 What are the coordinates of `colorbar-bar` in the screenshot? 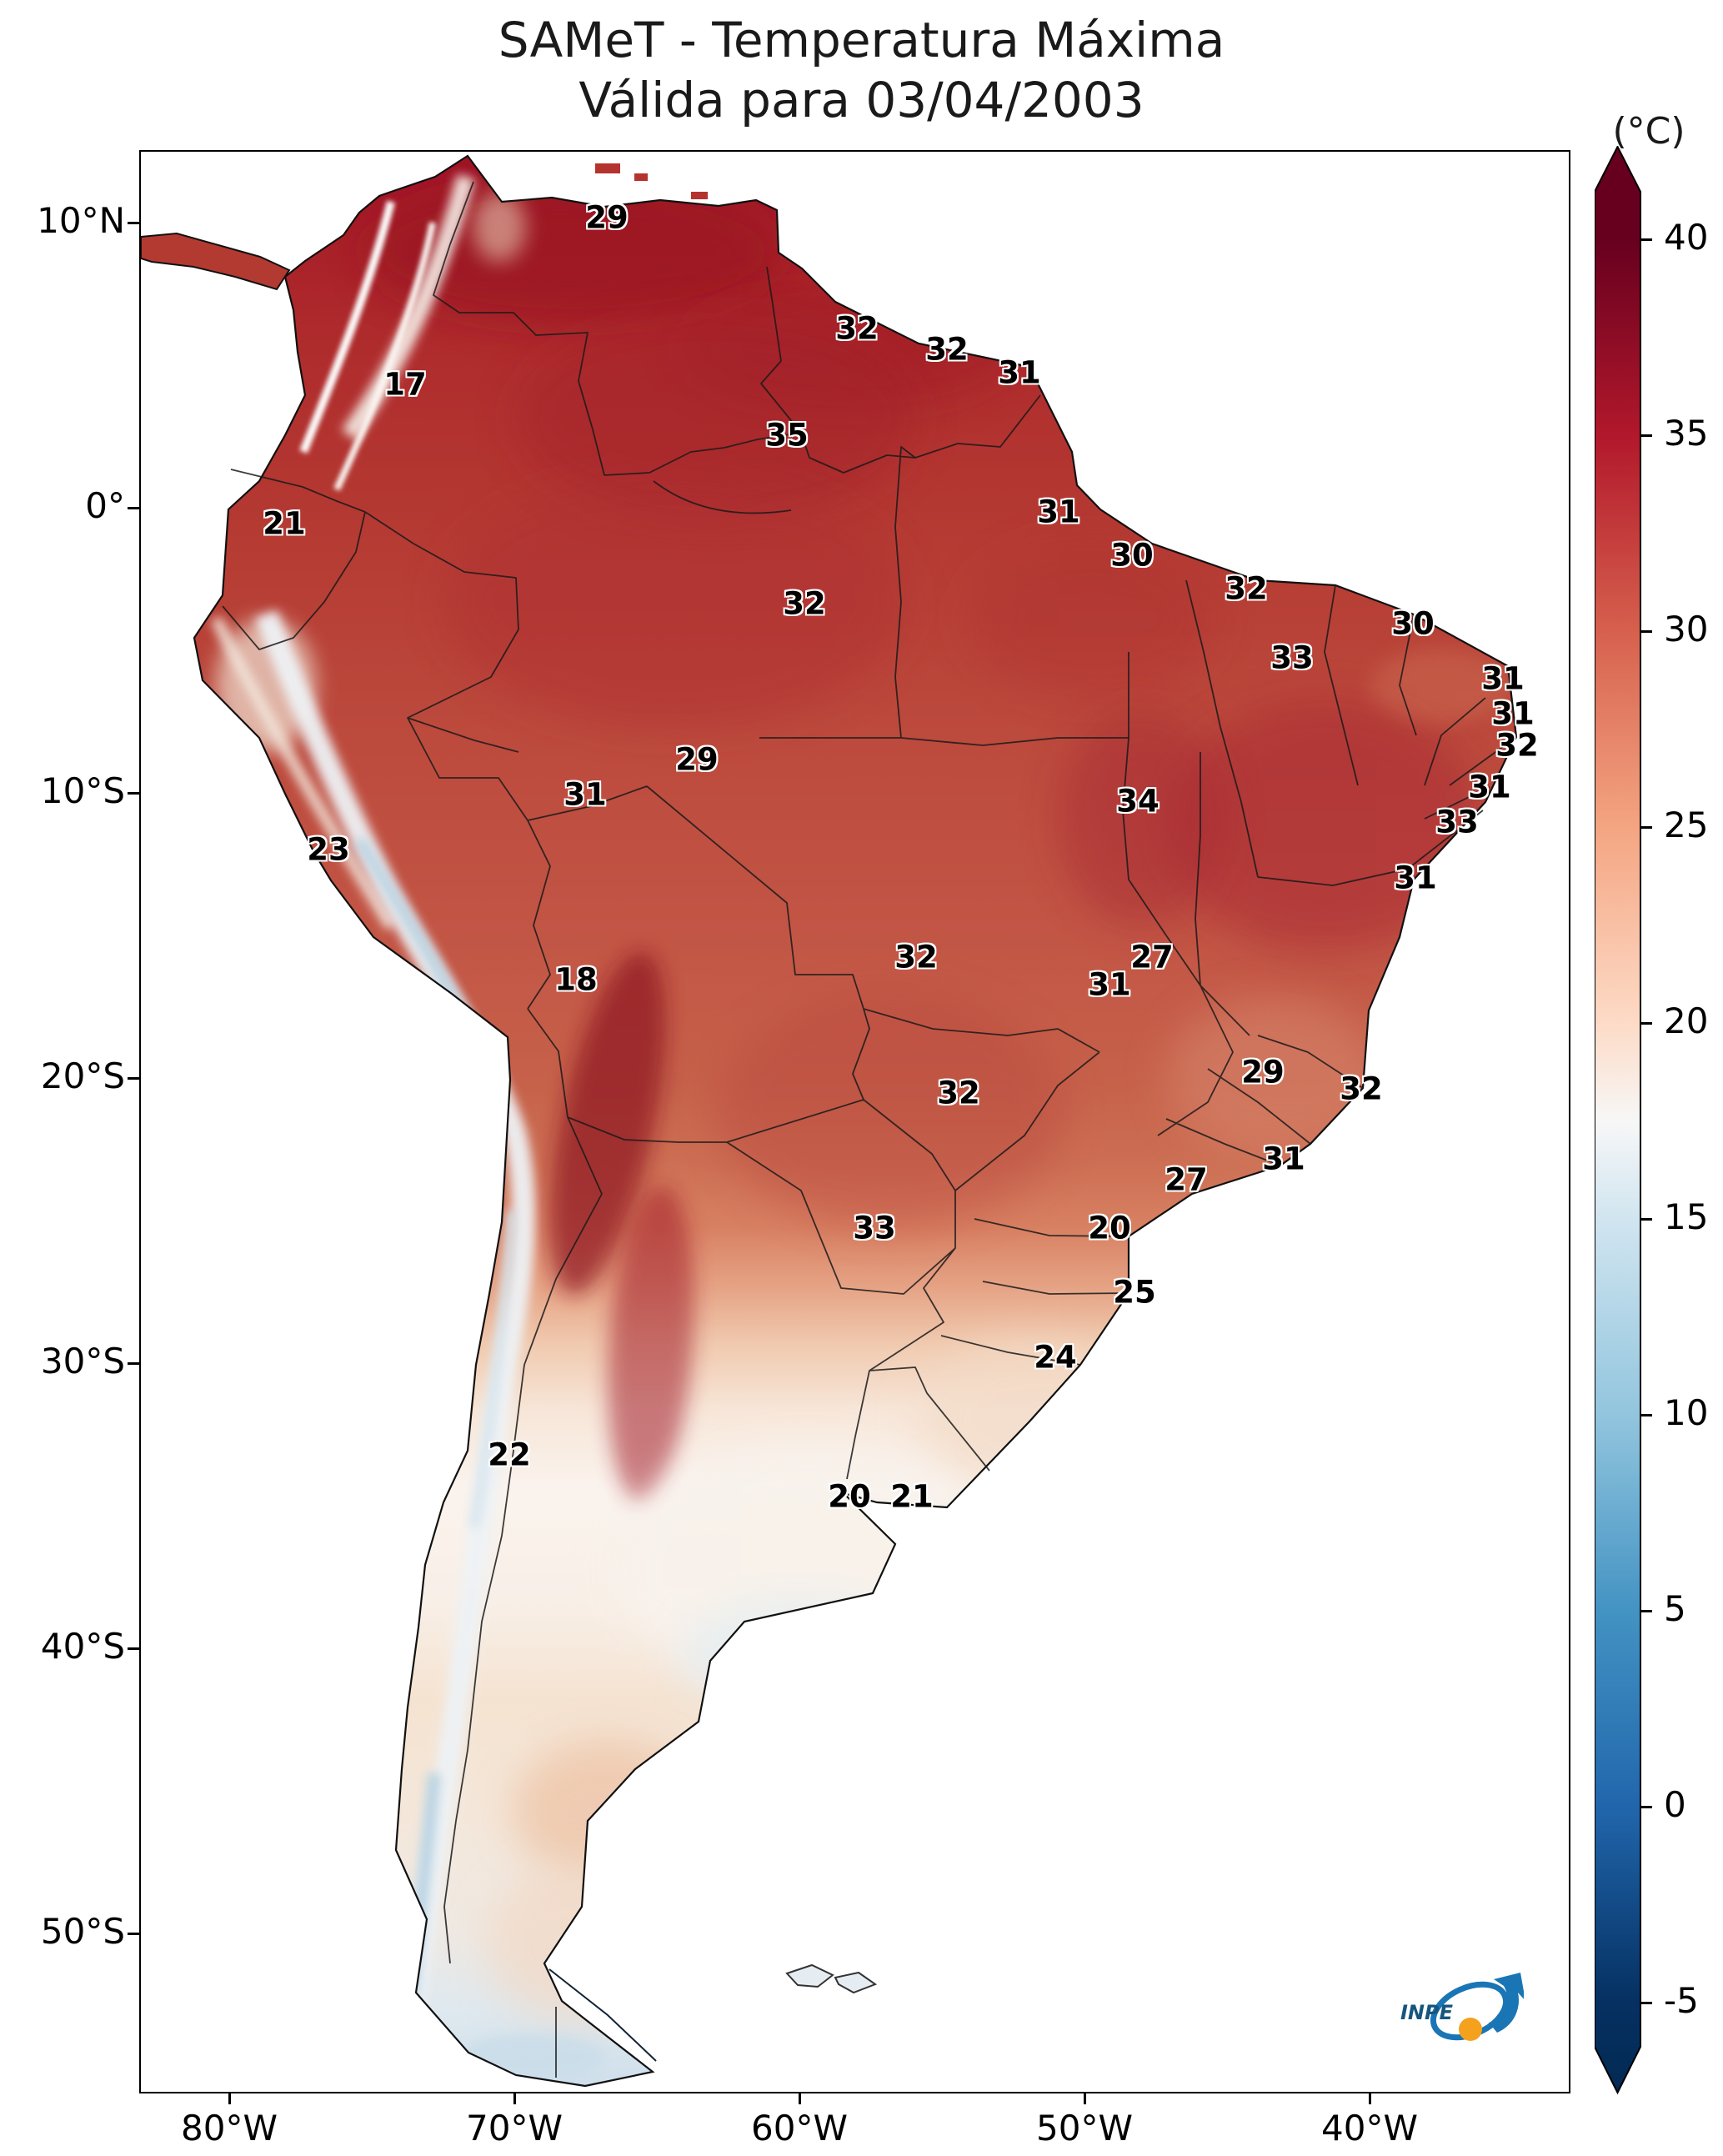 It's located at (1618, 1120).